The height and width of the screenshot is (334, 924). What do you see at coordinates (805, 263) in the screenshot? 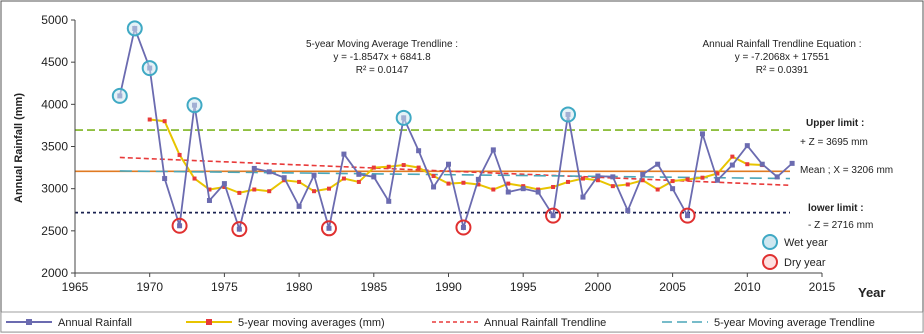
I see `dry-year-key-label: Dry year` at bounding box center [805, 263].